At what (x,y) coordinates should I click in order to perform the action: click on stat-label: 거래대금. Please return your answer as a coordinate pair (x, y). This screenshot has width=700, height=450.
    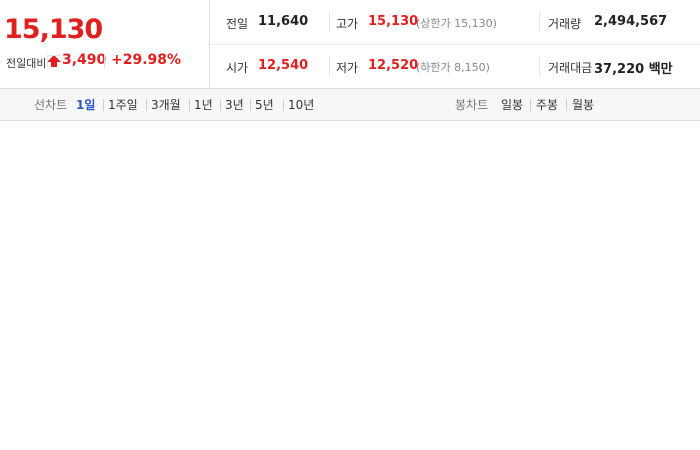
    Looking at the image, I should click on (570, 68).